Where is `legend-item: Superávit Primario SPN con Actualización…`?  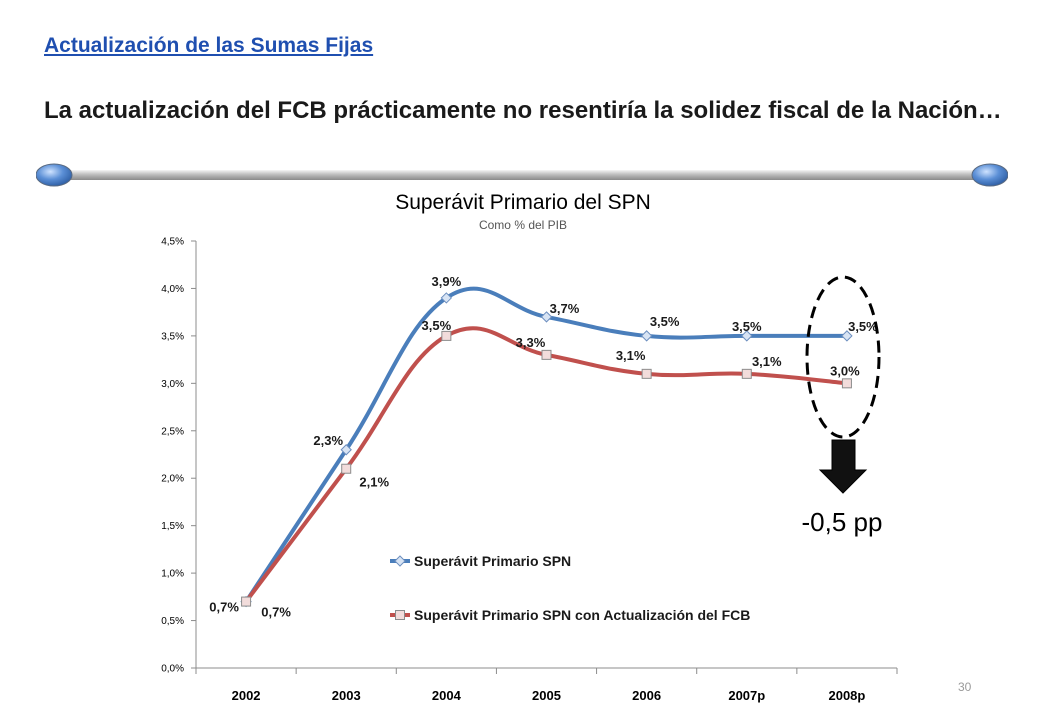 legend-item: Superávit Primario SPN con Actualización… is located at coordinates (570, 615).